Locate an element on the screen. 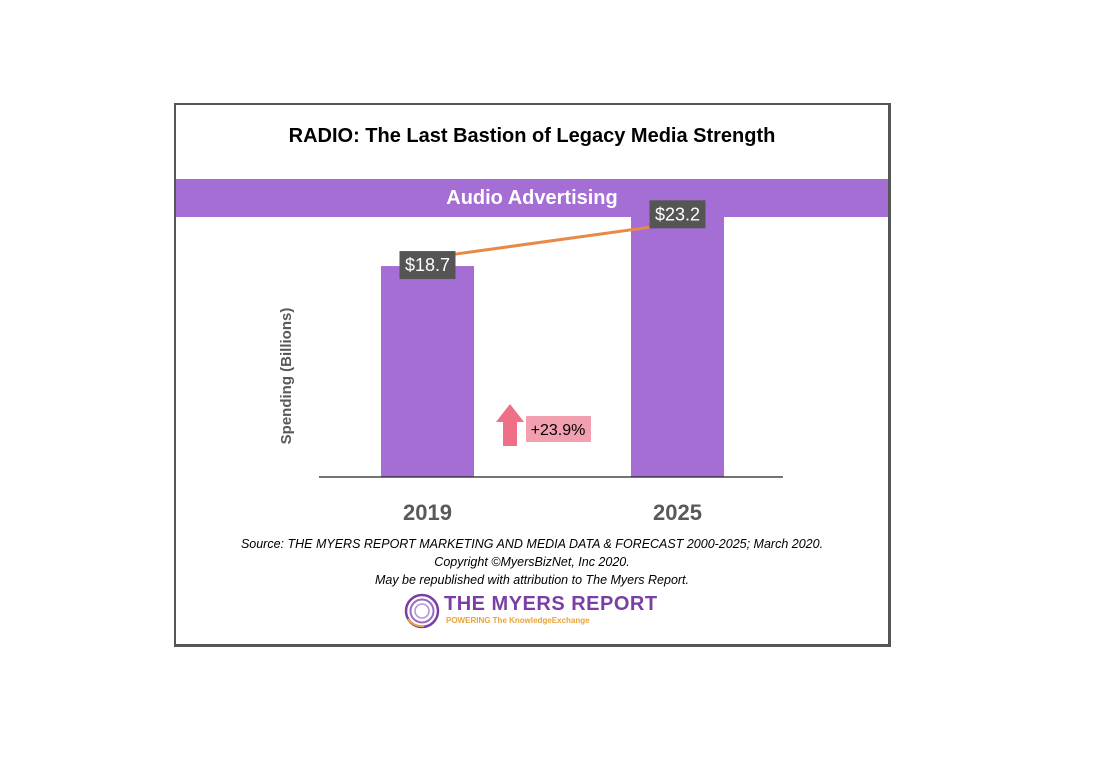 Image resolution: width=1107 pixels, height=777 pixels. value-label-2019: $18.7 is located at coordinates (427, 265).